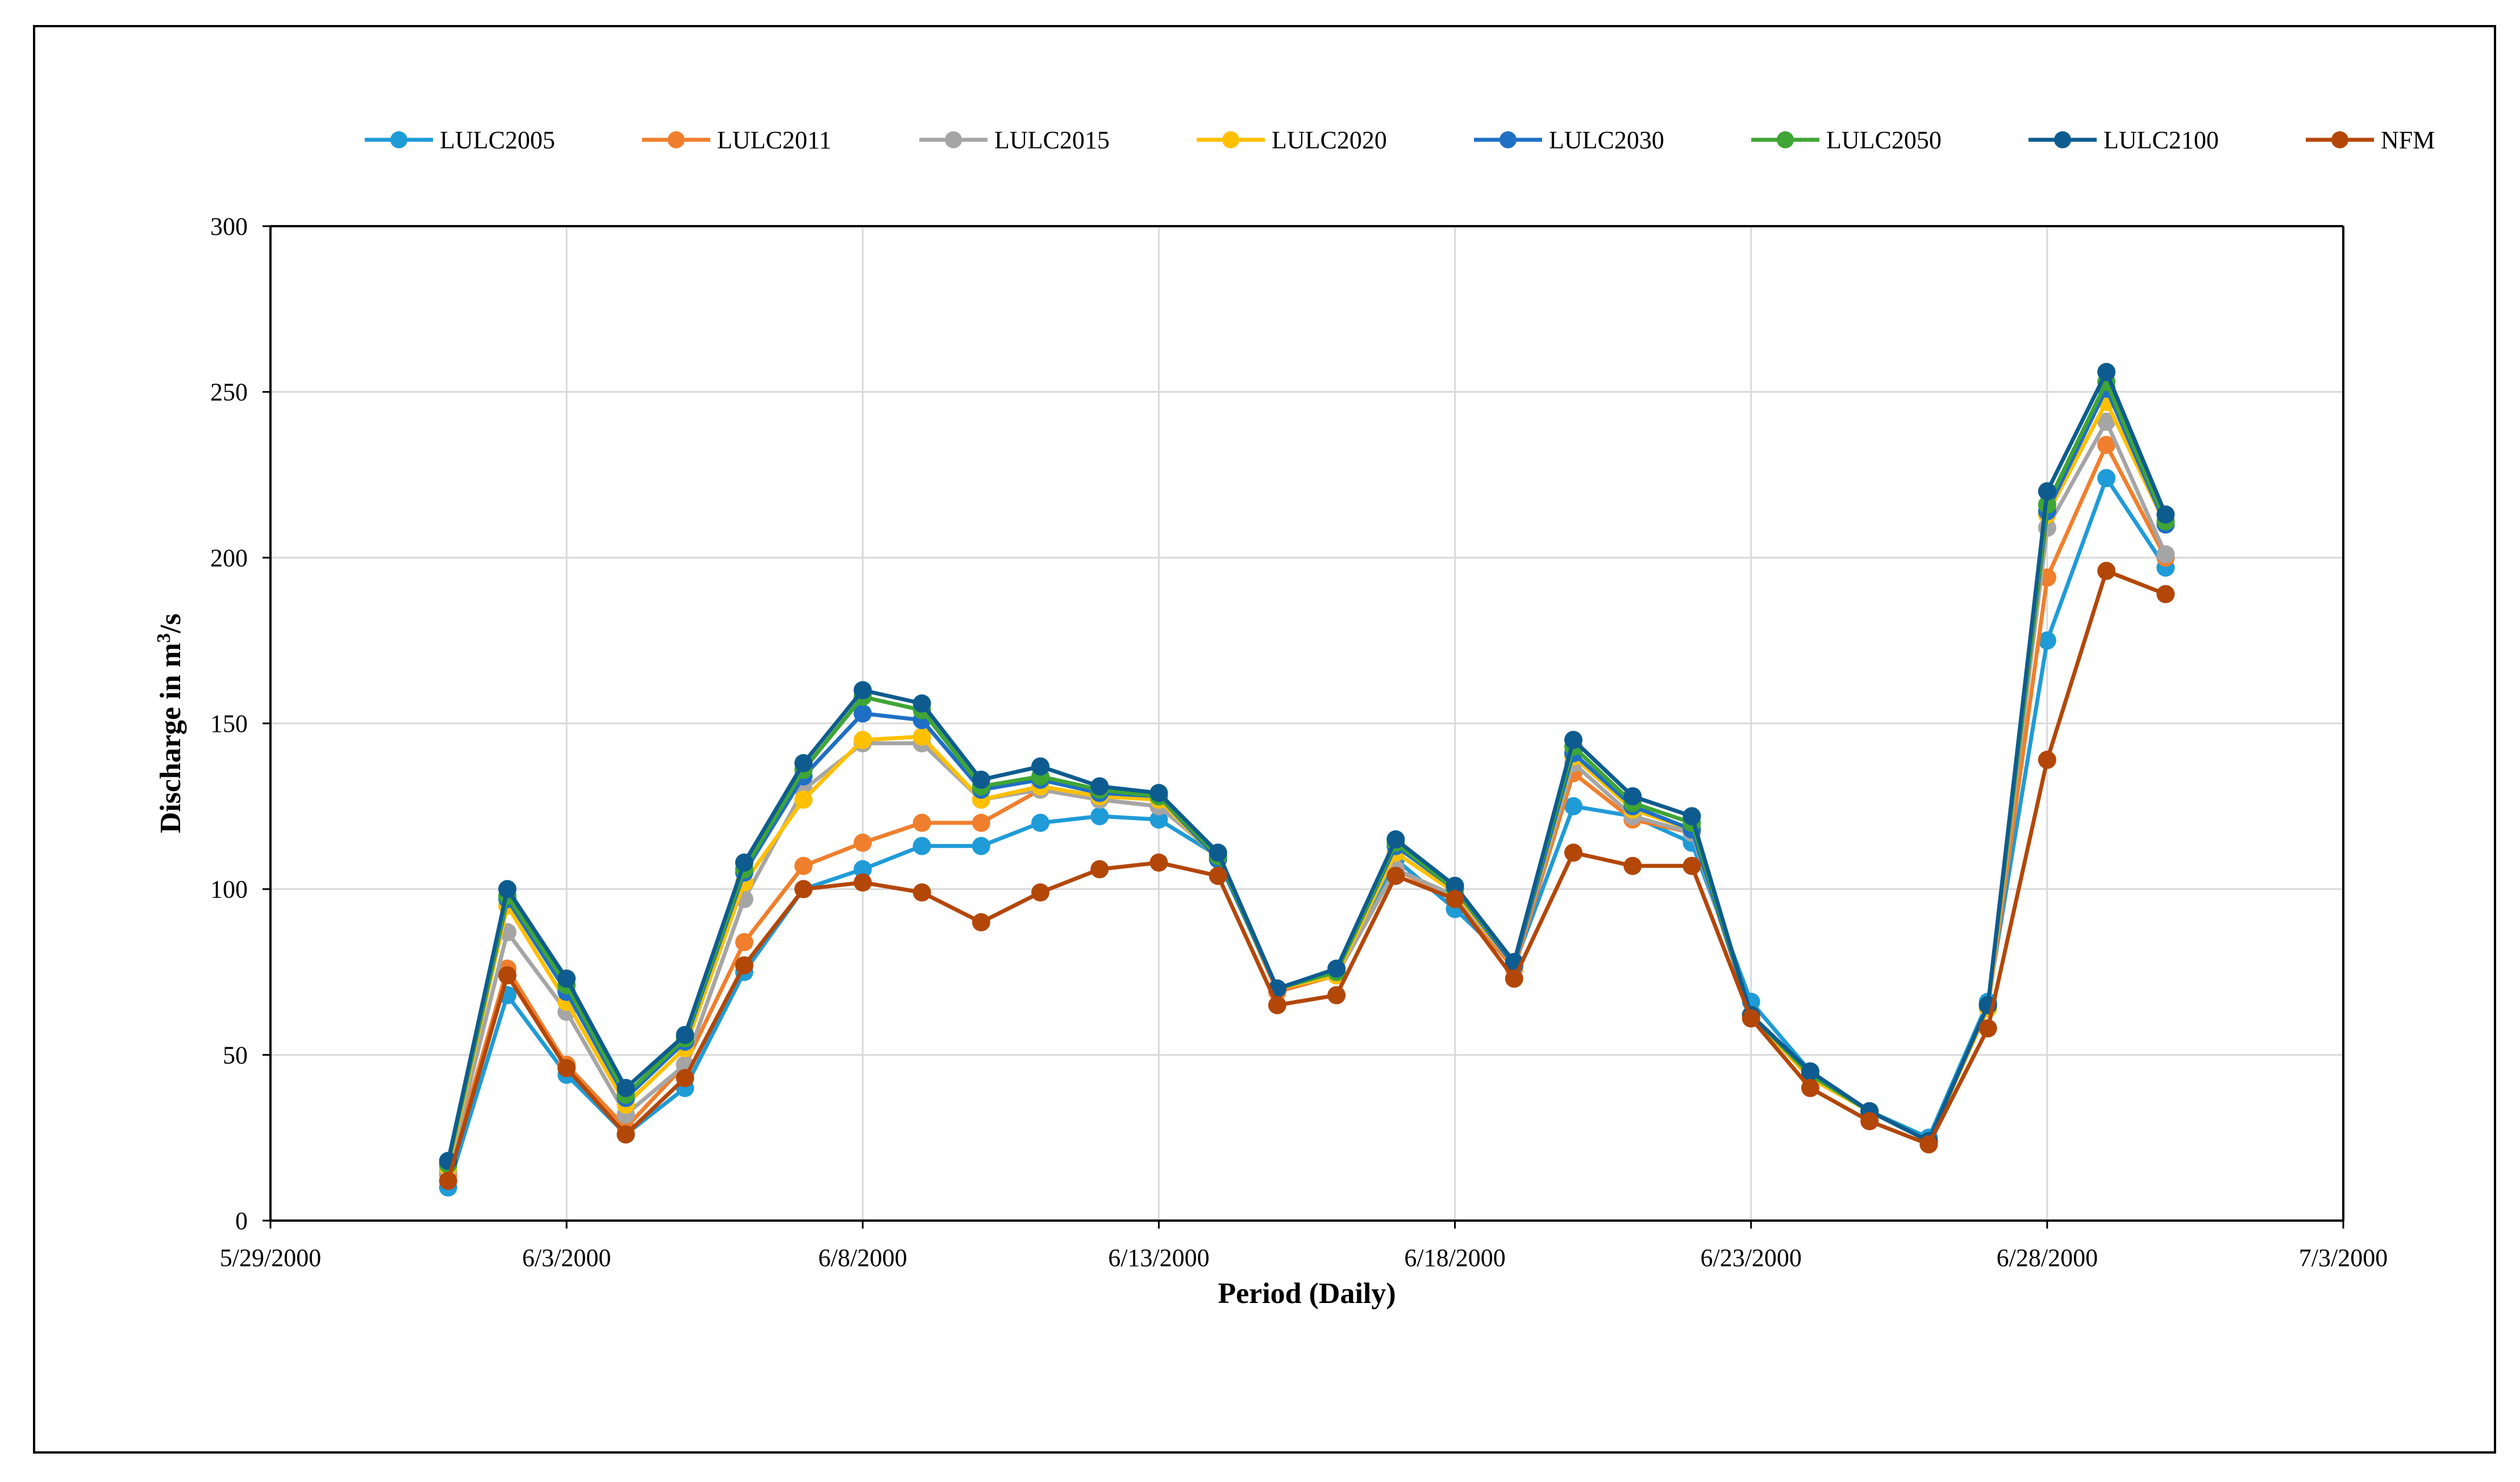  I want to click on legend-label: LULC2011, so click(774, 140).